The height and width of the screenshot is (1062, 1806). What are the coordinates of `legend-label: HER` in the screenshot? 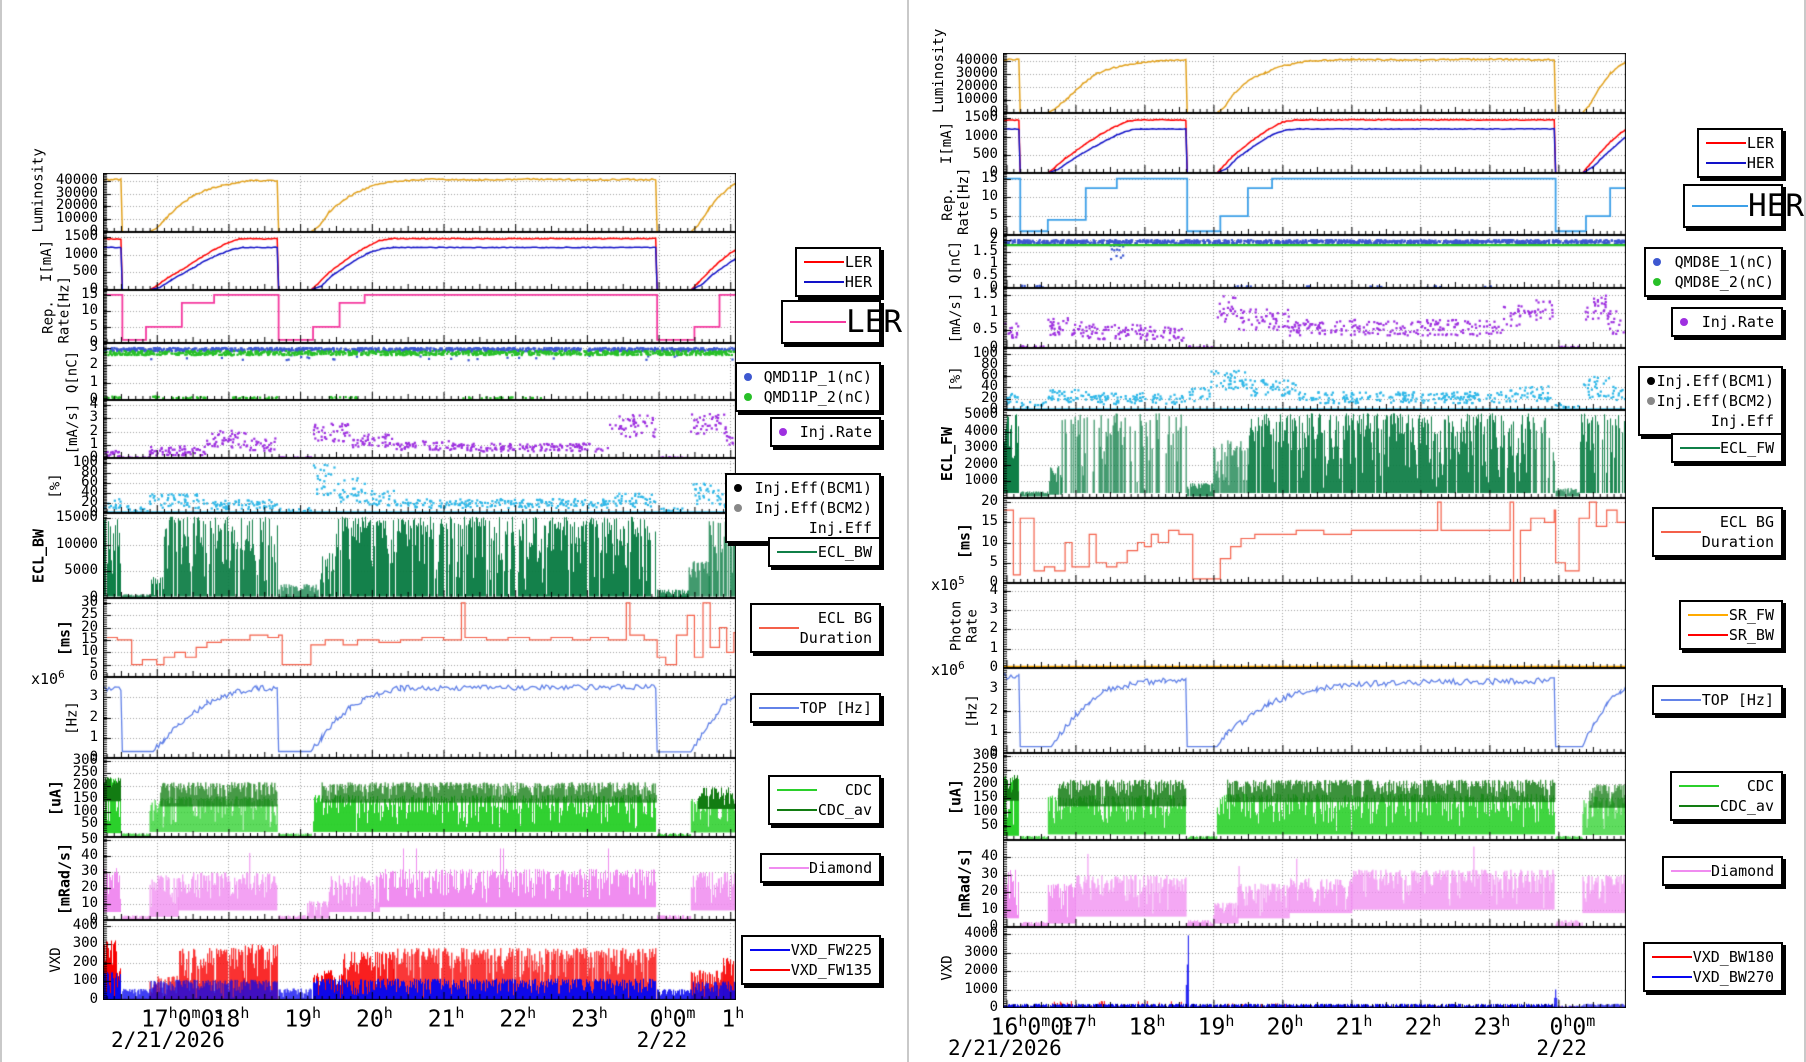 It's located at (1760, 163).